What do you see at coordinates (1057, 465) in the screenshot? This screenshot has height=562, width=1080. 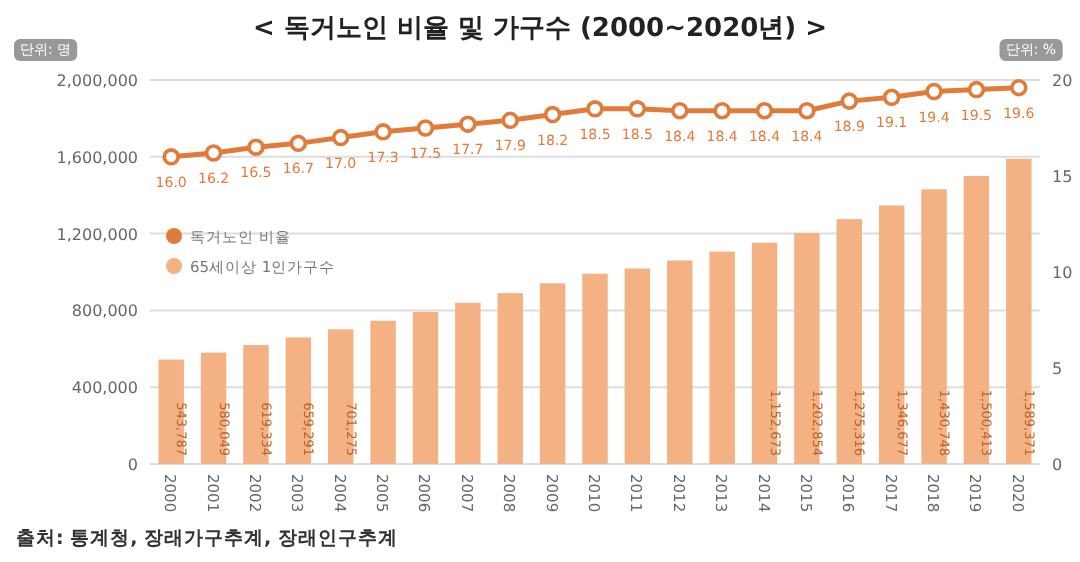 I see `y2-tick-label: 0` at bounding box center [1057, 465].